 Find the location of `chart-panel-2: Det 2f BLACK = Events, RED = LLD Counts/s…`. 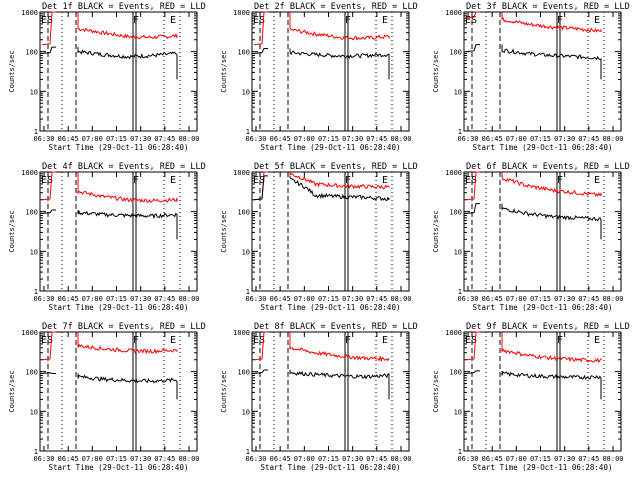

chart-panel-2: Det 2f BLACK = Events, RED = LLD Counts/s… is located at coordinates (319, 77).